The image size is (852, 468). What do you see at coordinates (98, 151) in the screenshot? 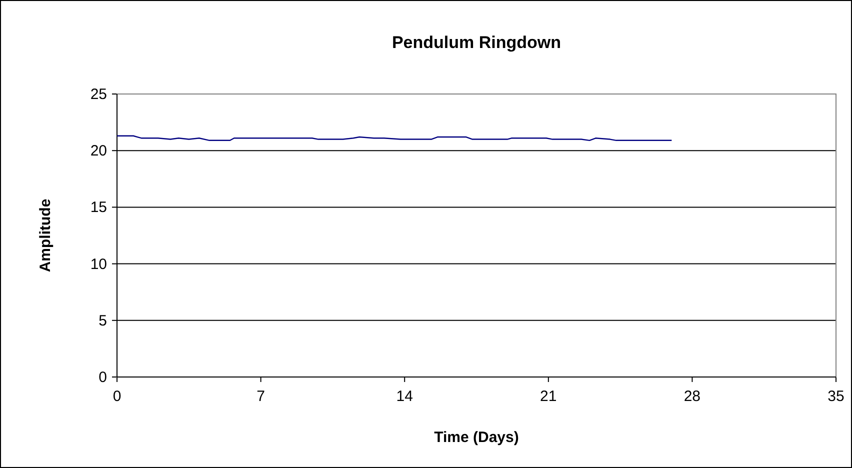
I see `y-tick-label: 20` at bounding box center [98, 151].